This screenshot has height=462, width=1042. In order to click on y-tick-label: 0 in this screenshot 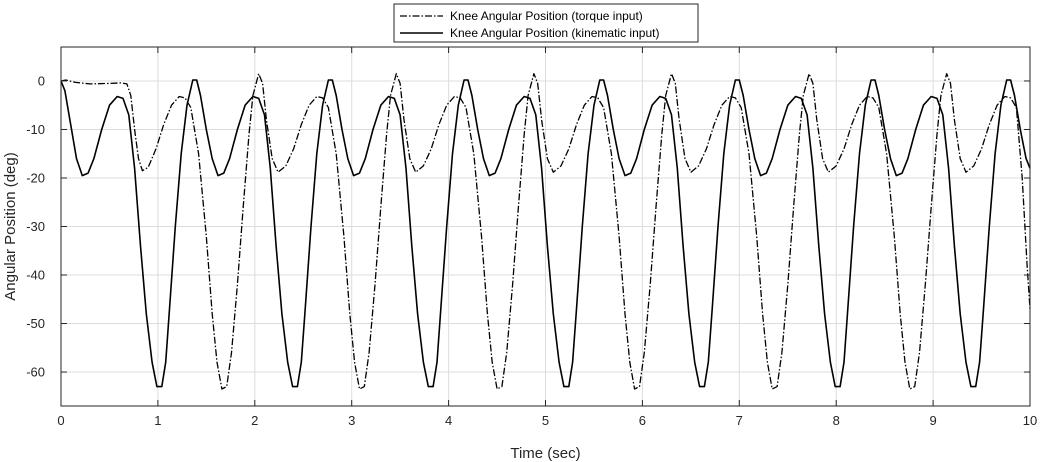, I will do `click(41, 80)`.